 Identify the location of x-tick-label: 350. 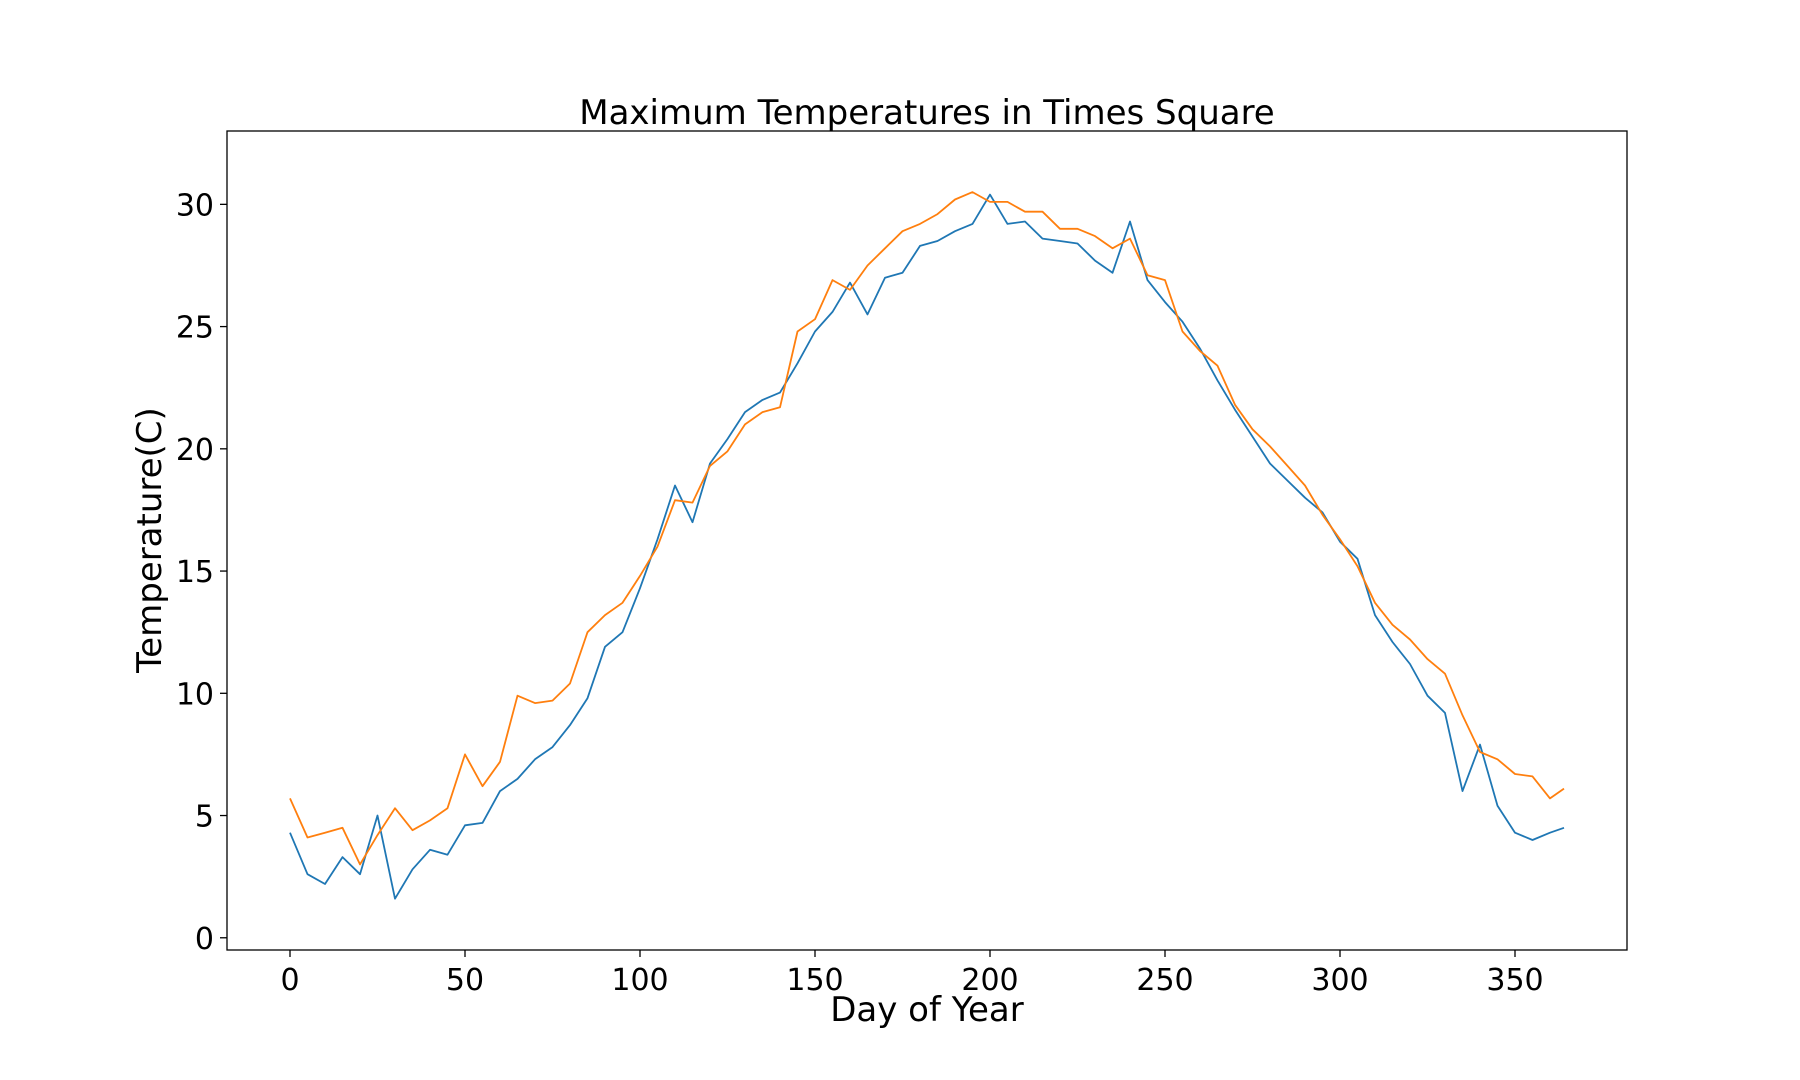
(1514, 980).